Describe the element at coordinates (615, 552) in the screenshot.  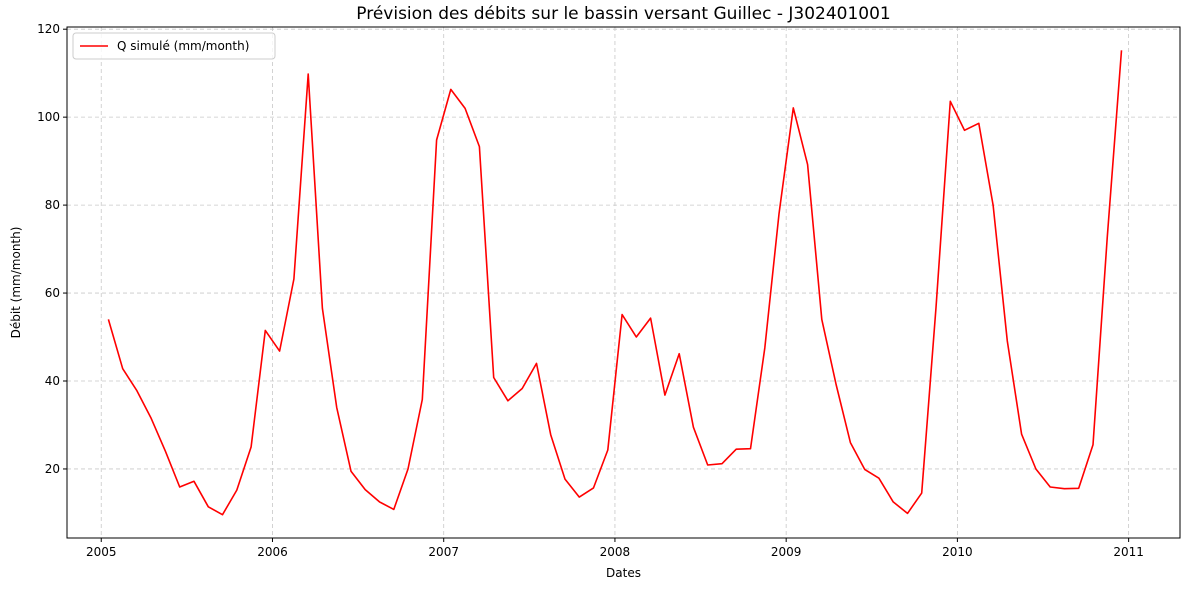
I see `x-tick-label: 2008` at that location.